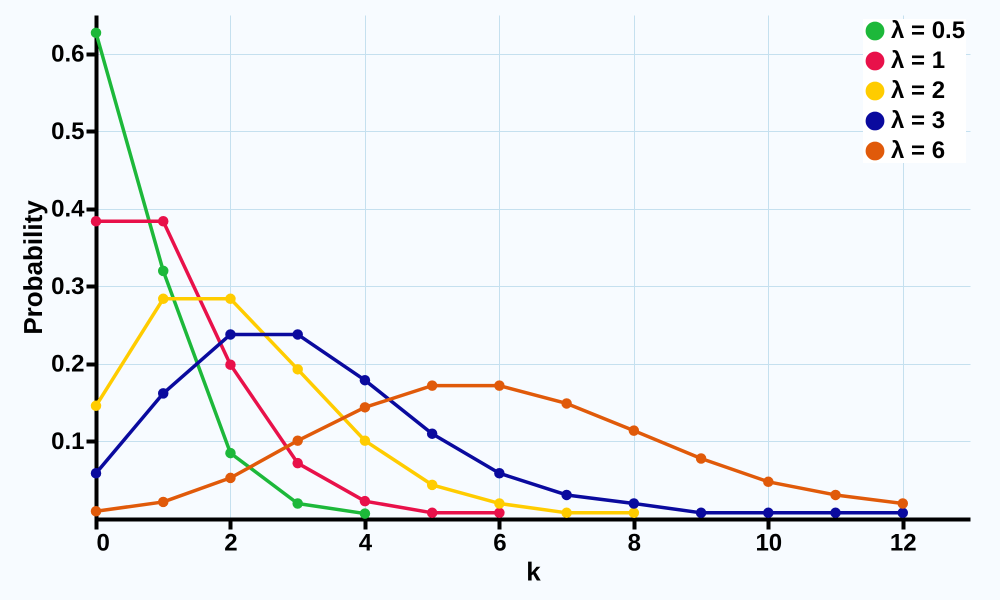  Describe the element at coordinates (903, 543) in the screenshot. I see `x-tick-label: 12` at that location.